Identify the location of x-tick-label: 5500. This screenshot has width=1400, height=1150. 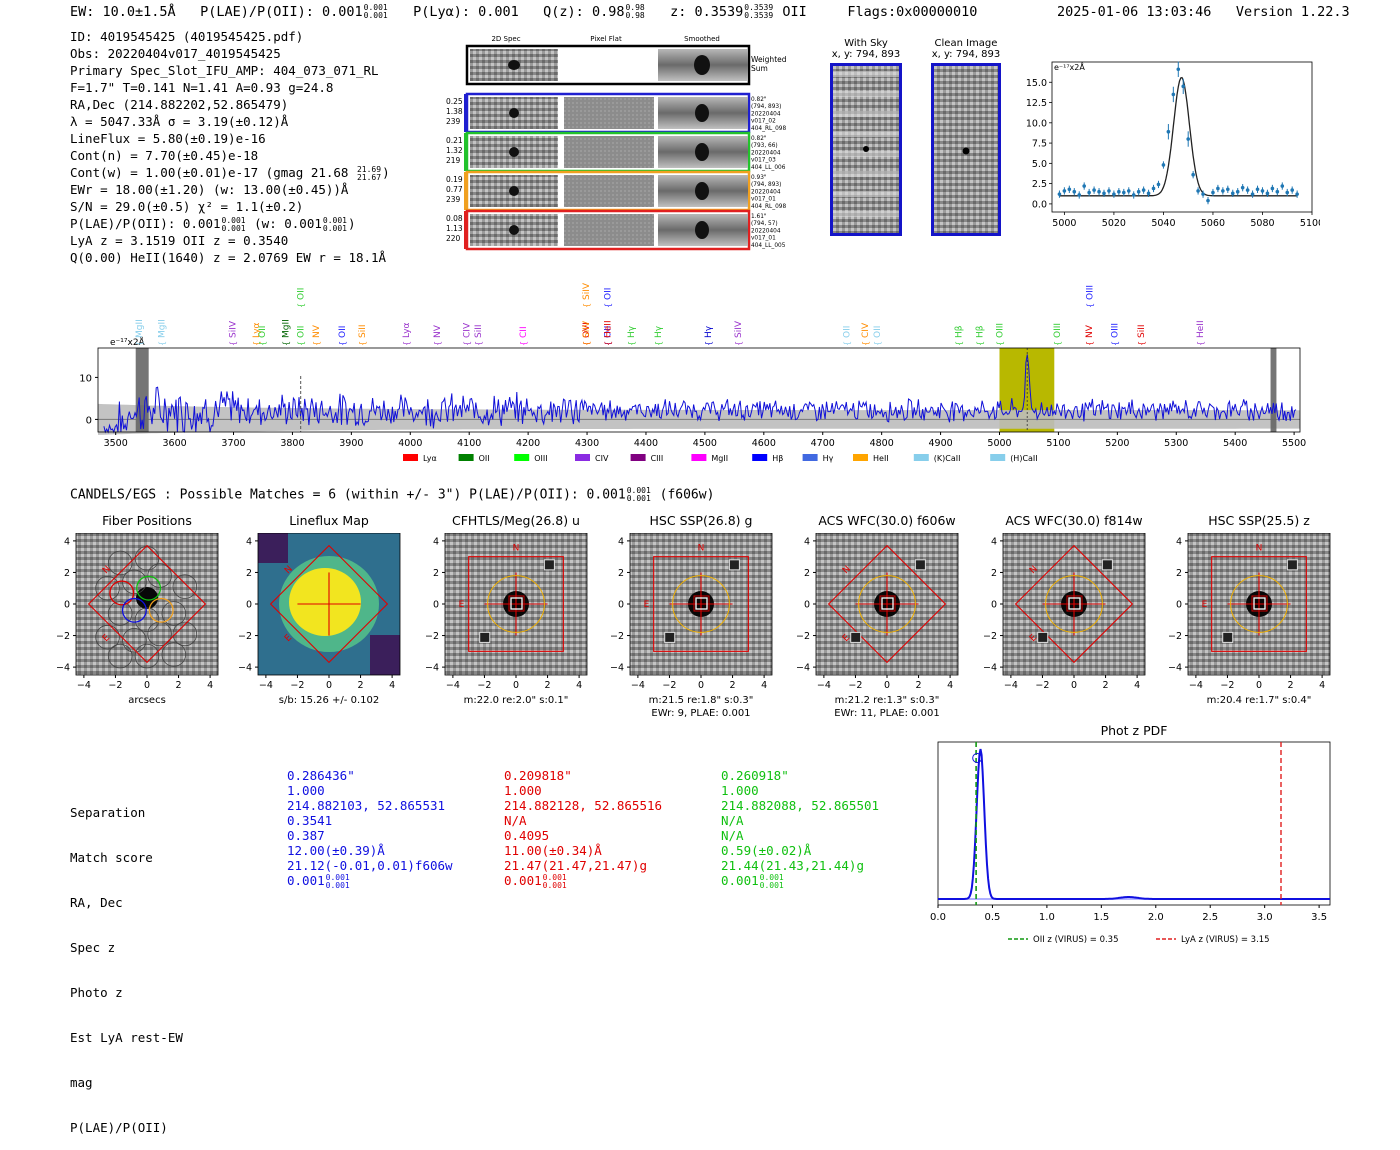
(1294, 443).